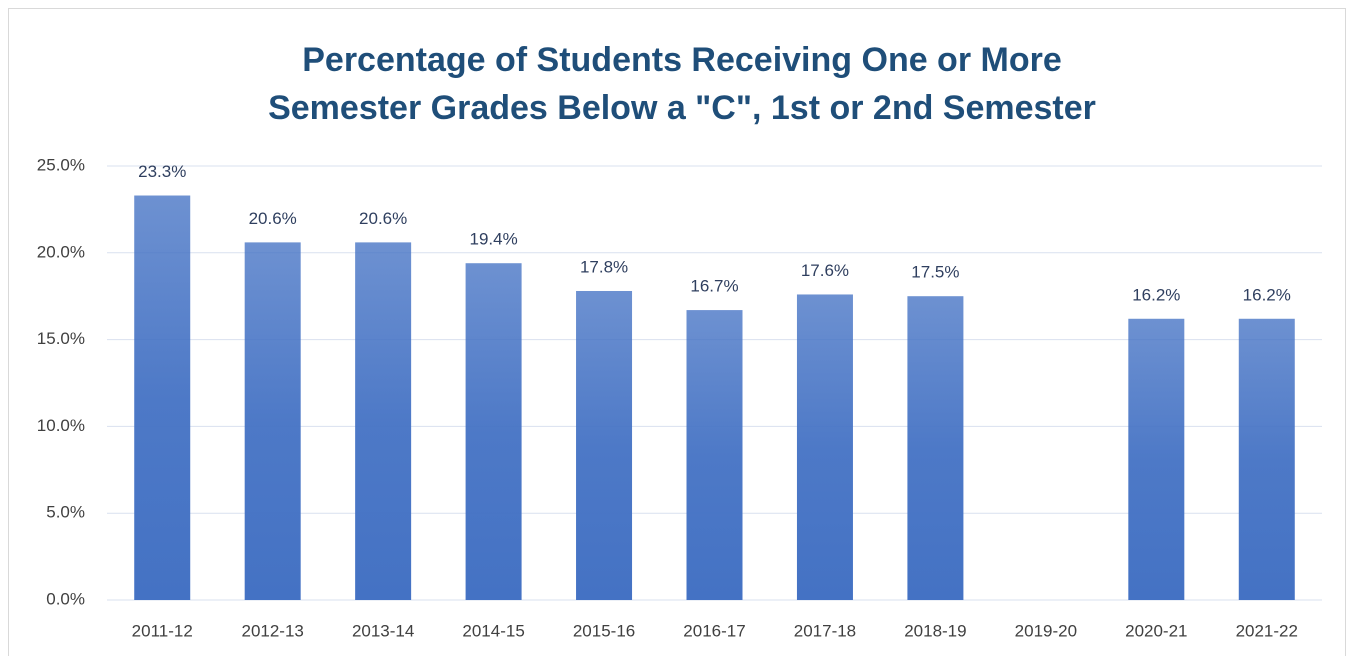 The image size is (1354, 656). What do you see at coordinates (61, 338) in the screenshot?
I see `y-tick-label: 15.0%` at bounding box center [61, 338].